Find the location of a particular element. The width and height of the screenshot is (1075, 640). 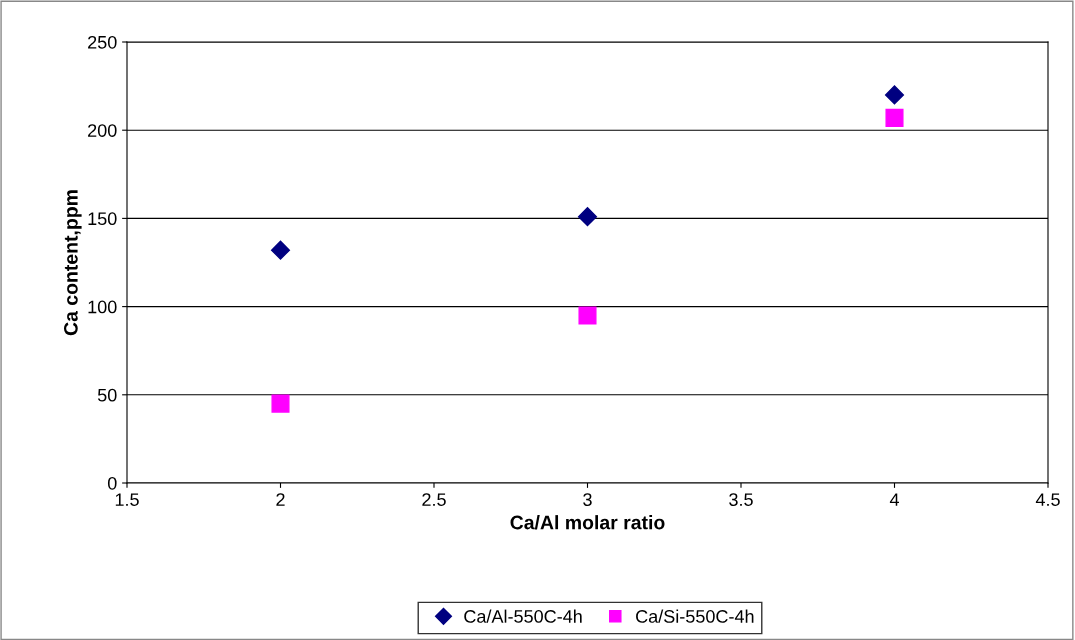

y-tick-label: 50 is located at coordinates (107, 395).